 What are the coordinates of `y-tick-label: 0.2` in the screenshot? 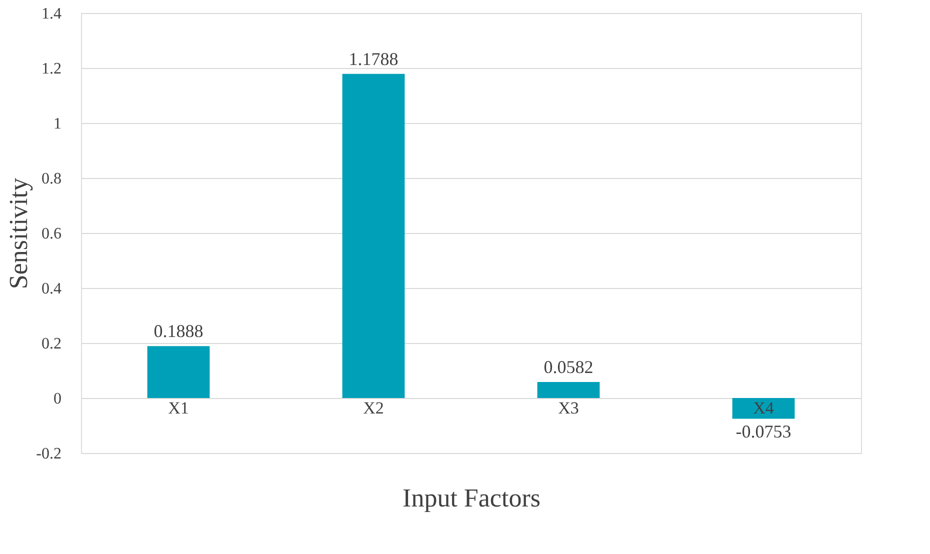 It's located at (52, 344).